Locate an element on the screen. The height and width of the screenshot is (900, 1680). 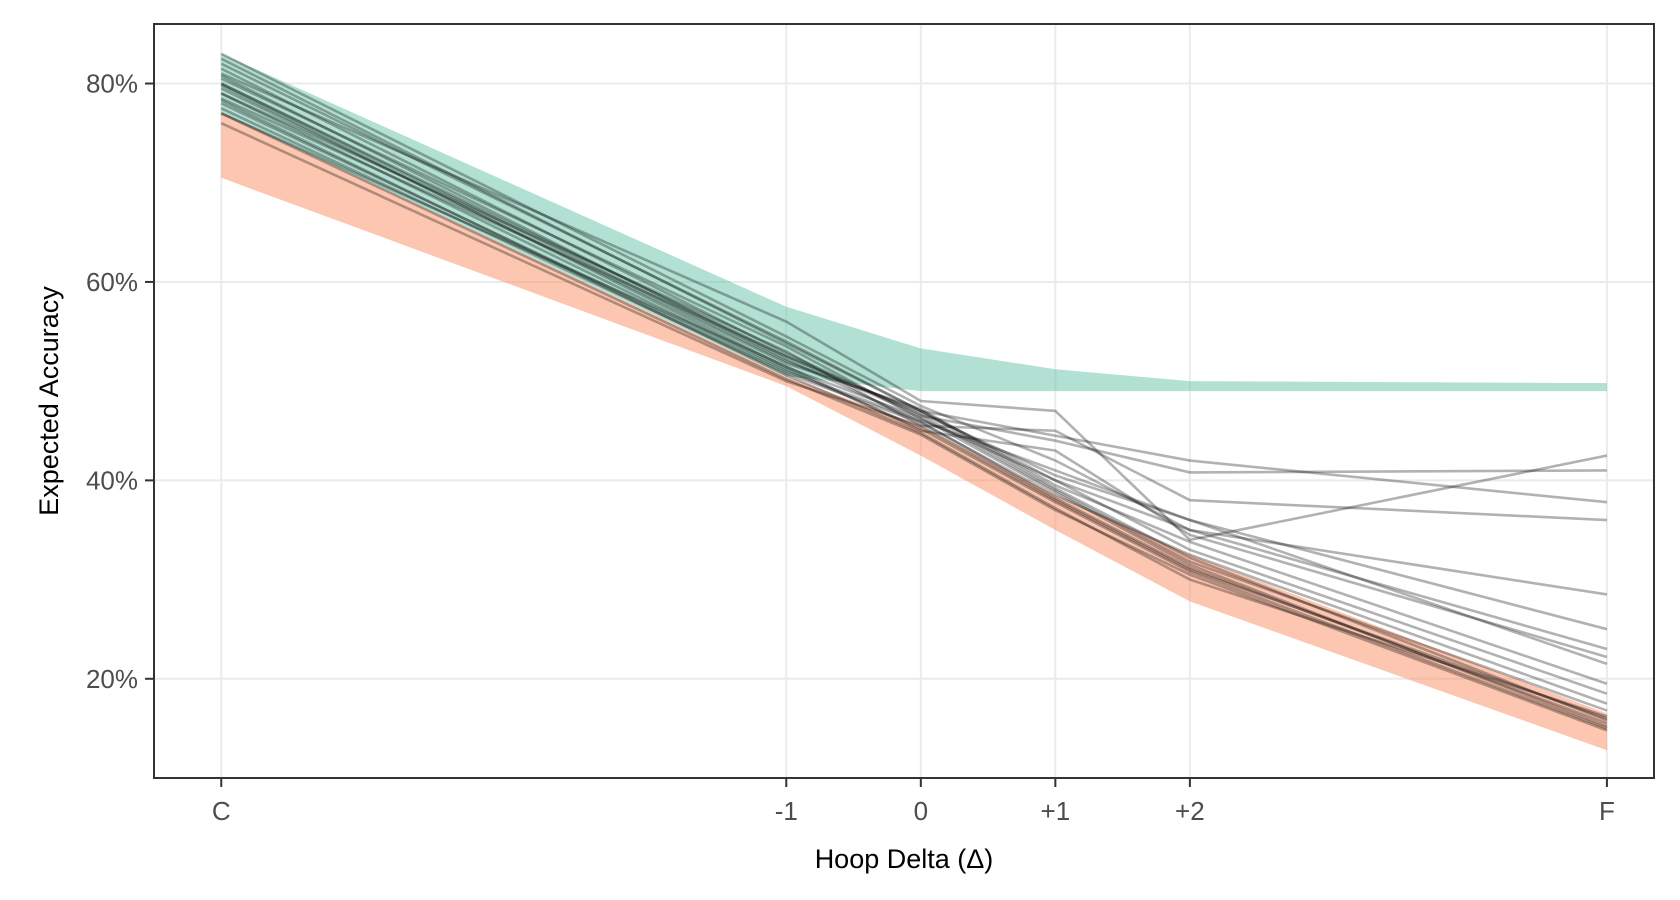
x-tick-label-2: 0 is located at coordinates (921, 811).